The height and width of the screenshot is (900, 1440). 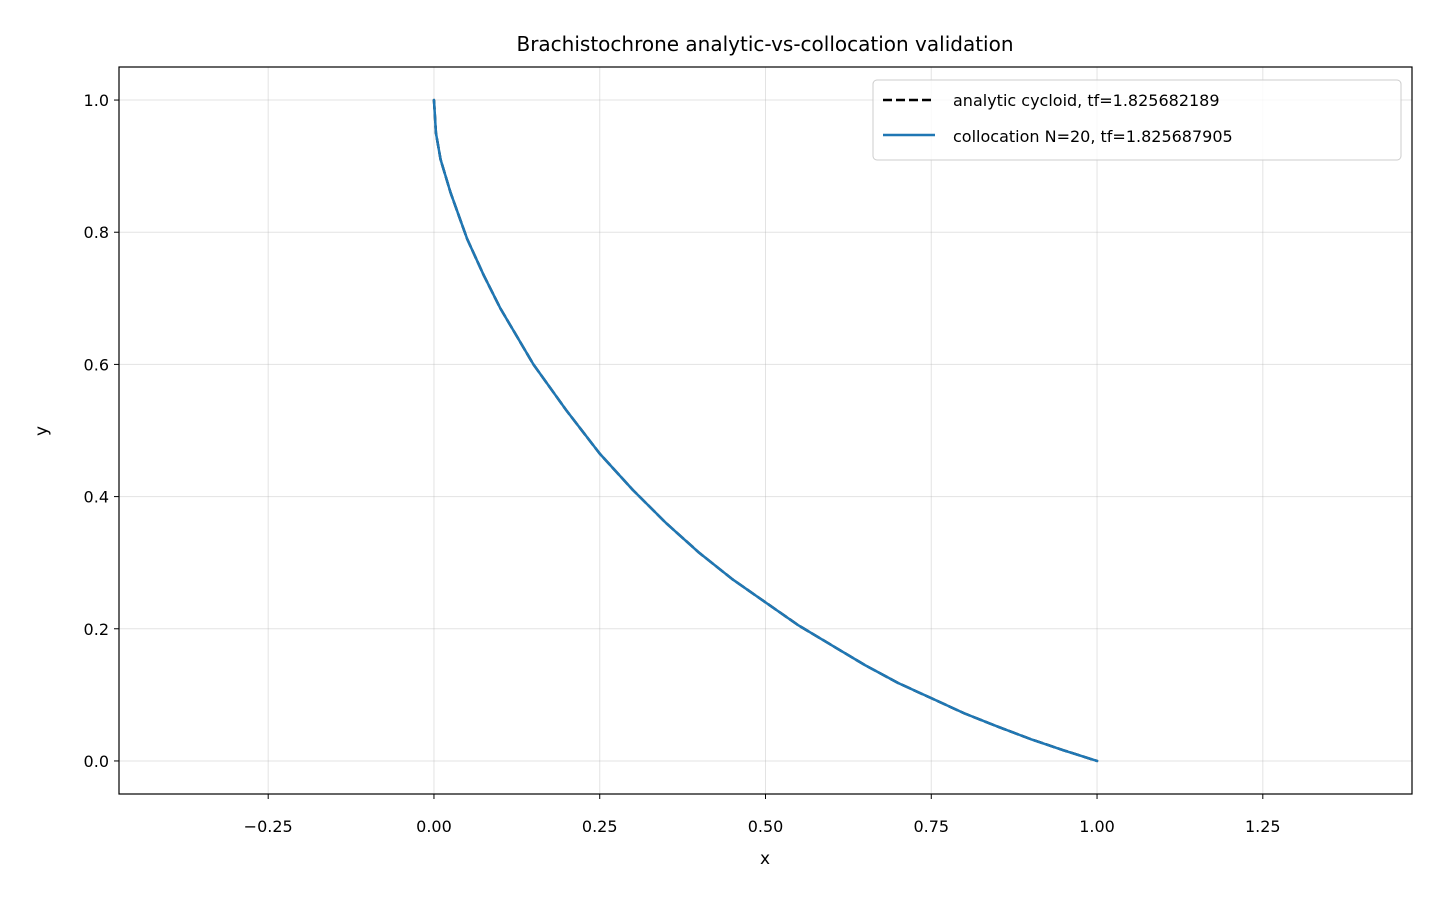 What do you see at coordinates (96, 364) in the screenshot?
I see `y-tick-label: 0.6` at bounding box center [96, 364].